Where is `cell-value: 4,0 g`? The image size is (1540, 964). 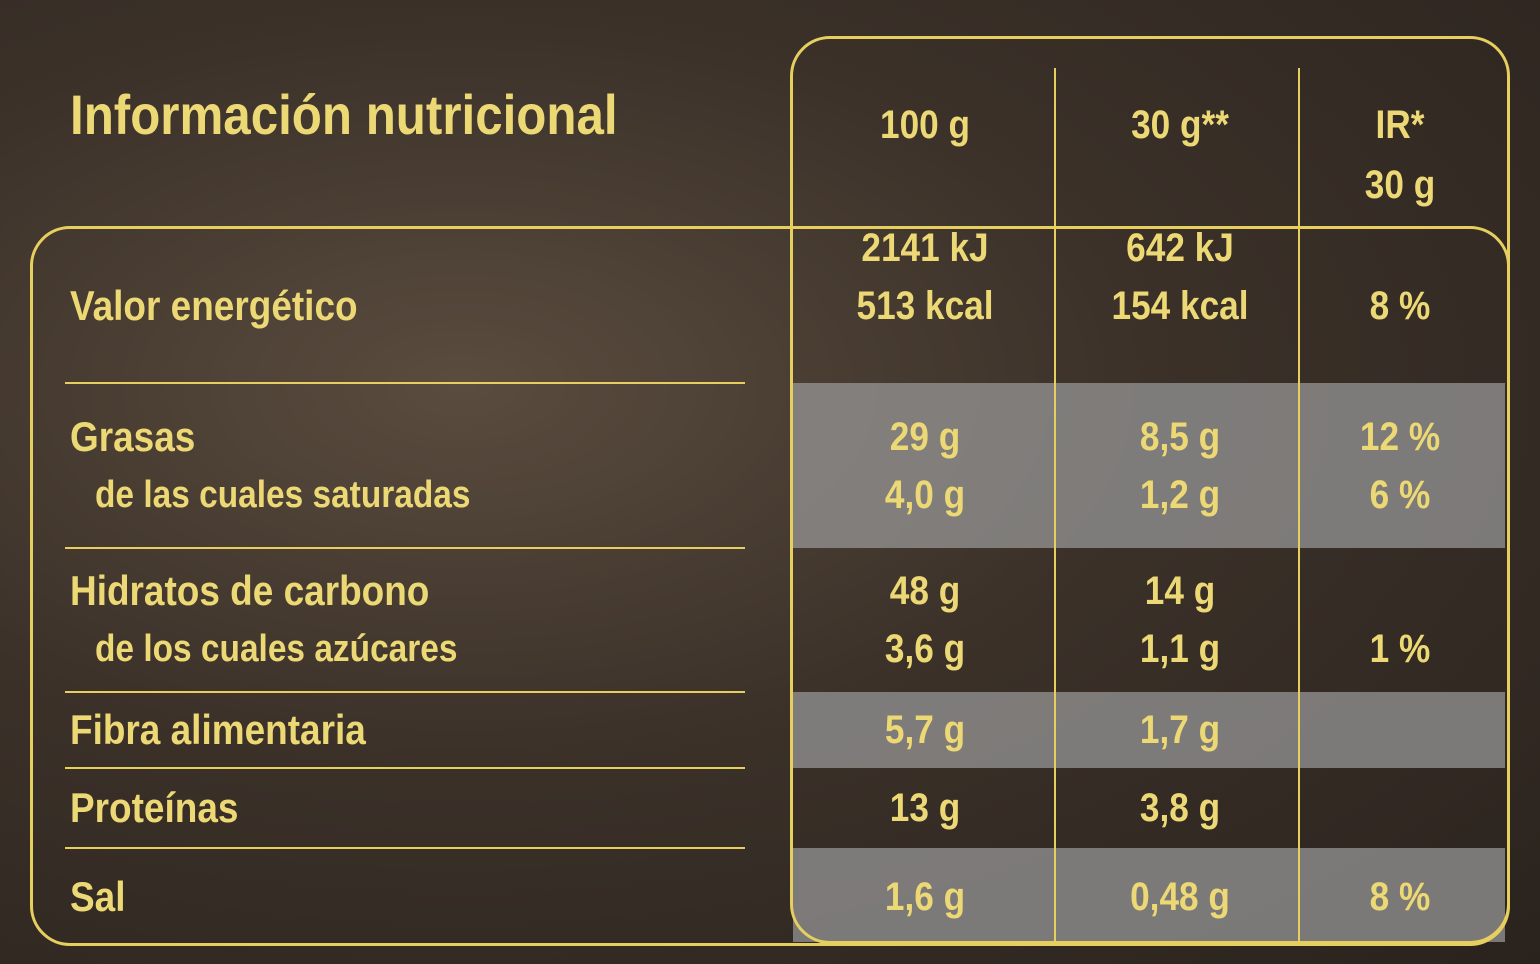
cell-value: 4,0 g is located at coordinates (925, 494).